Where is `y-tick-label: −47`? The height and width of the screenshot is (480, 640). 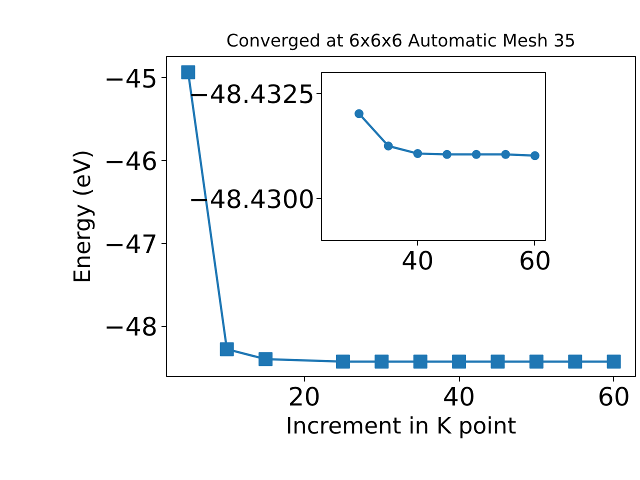
y-tick-label: −47 is located at coordinates (131, 243).